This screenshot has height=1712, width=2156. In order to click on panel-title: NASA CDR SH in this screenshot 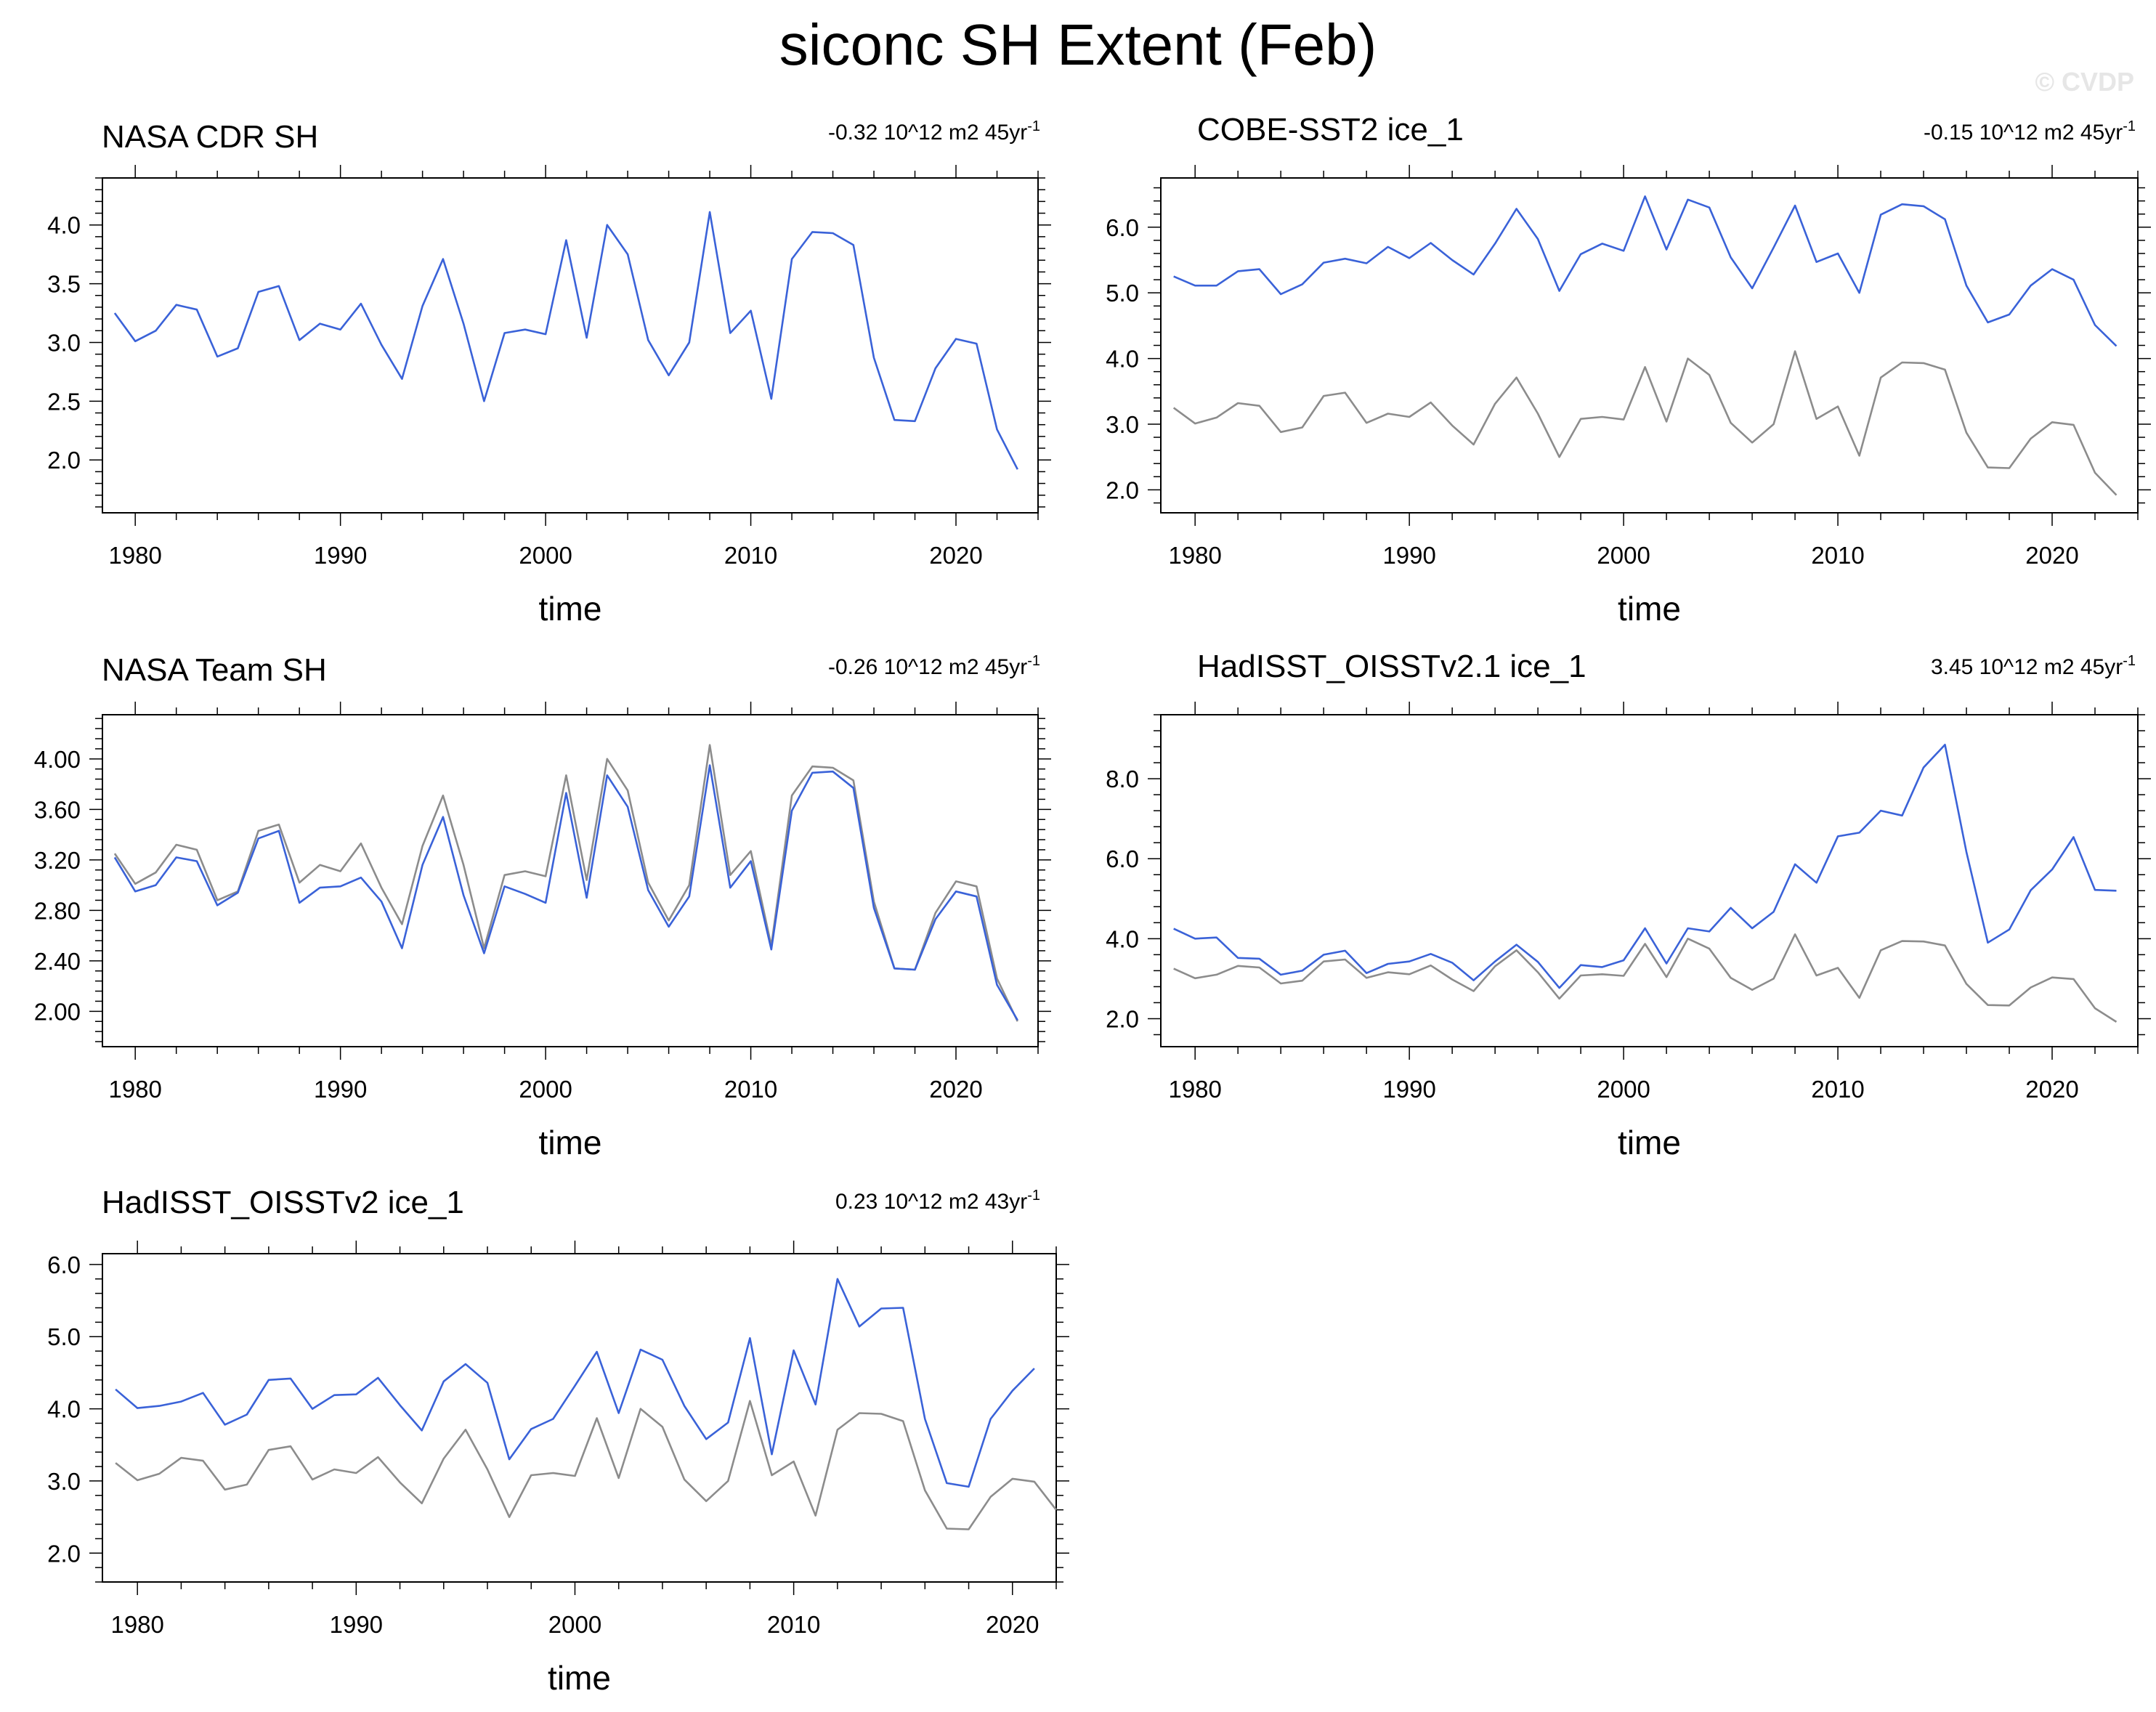, I will do `click(210, 137)`.